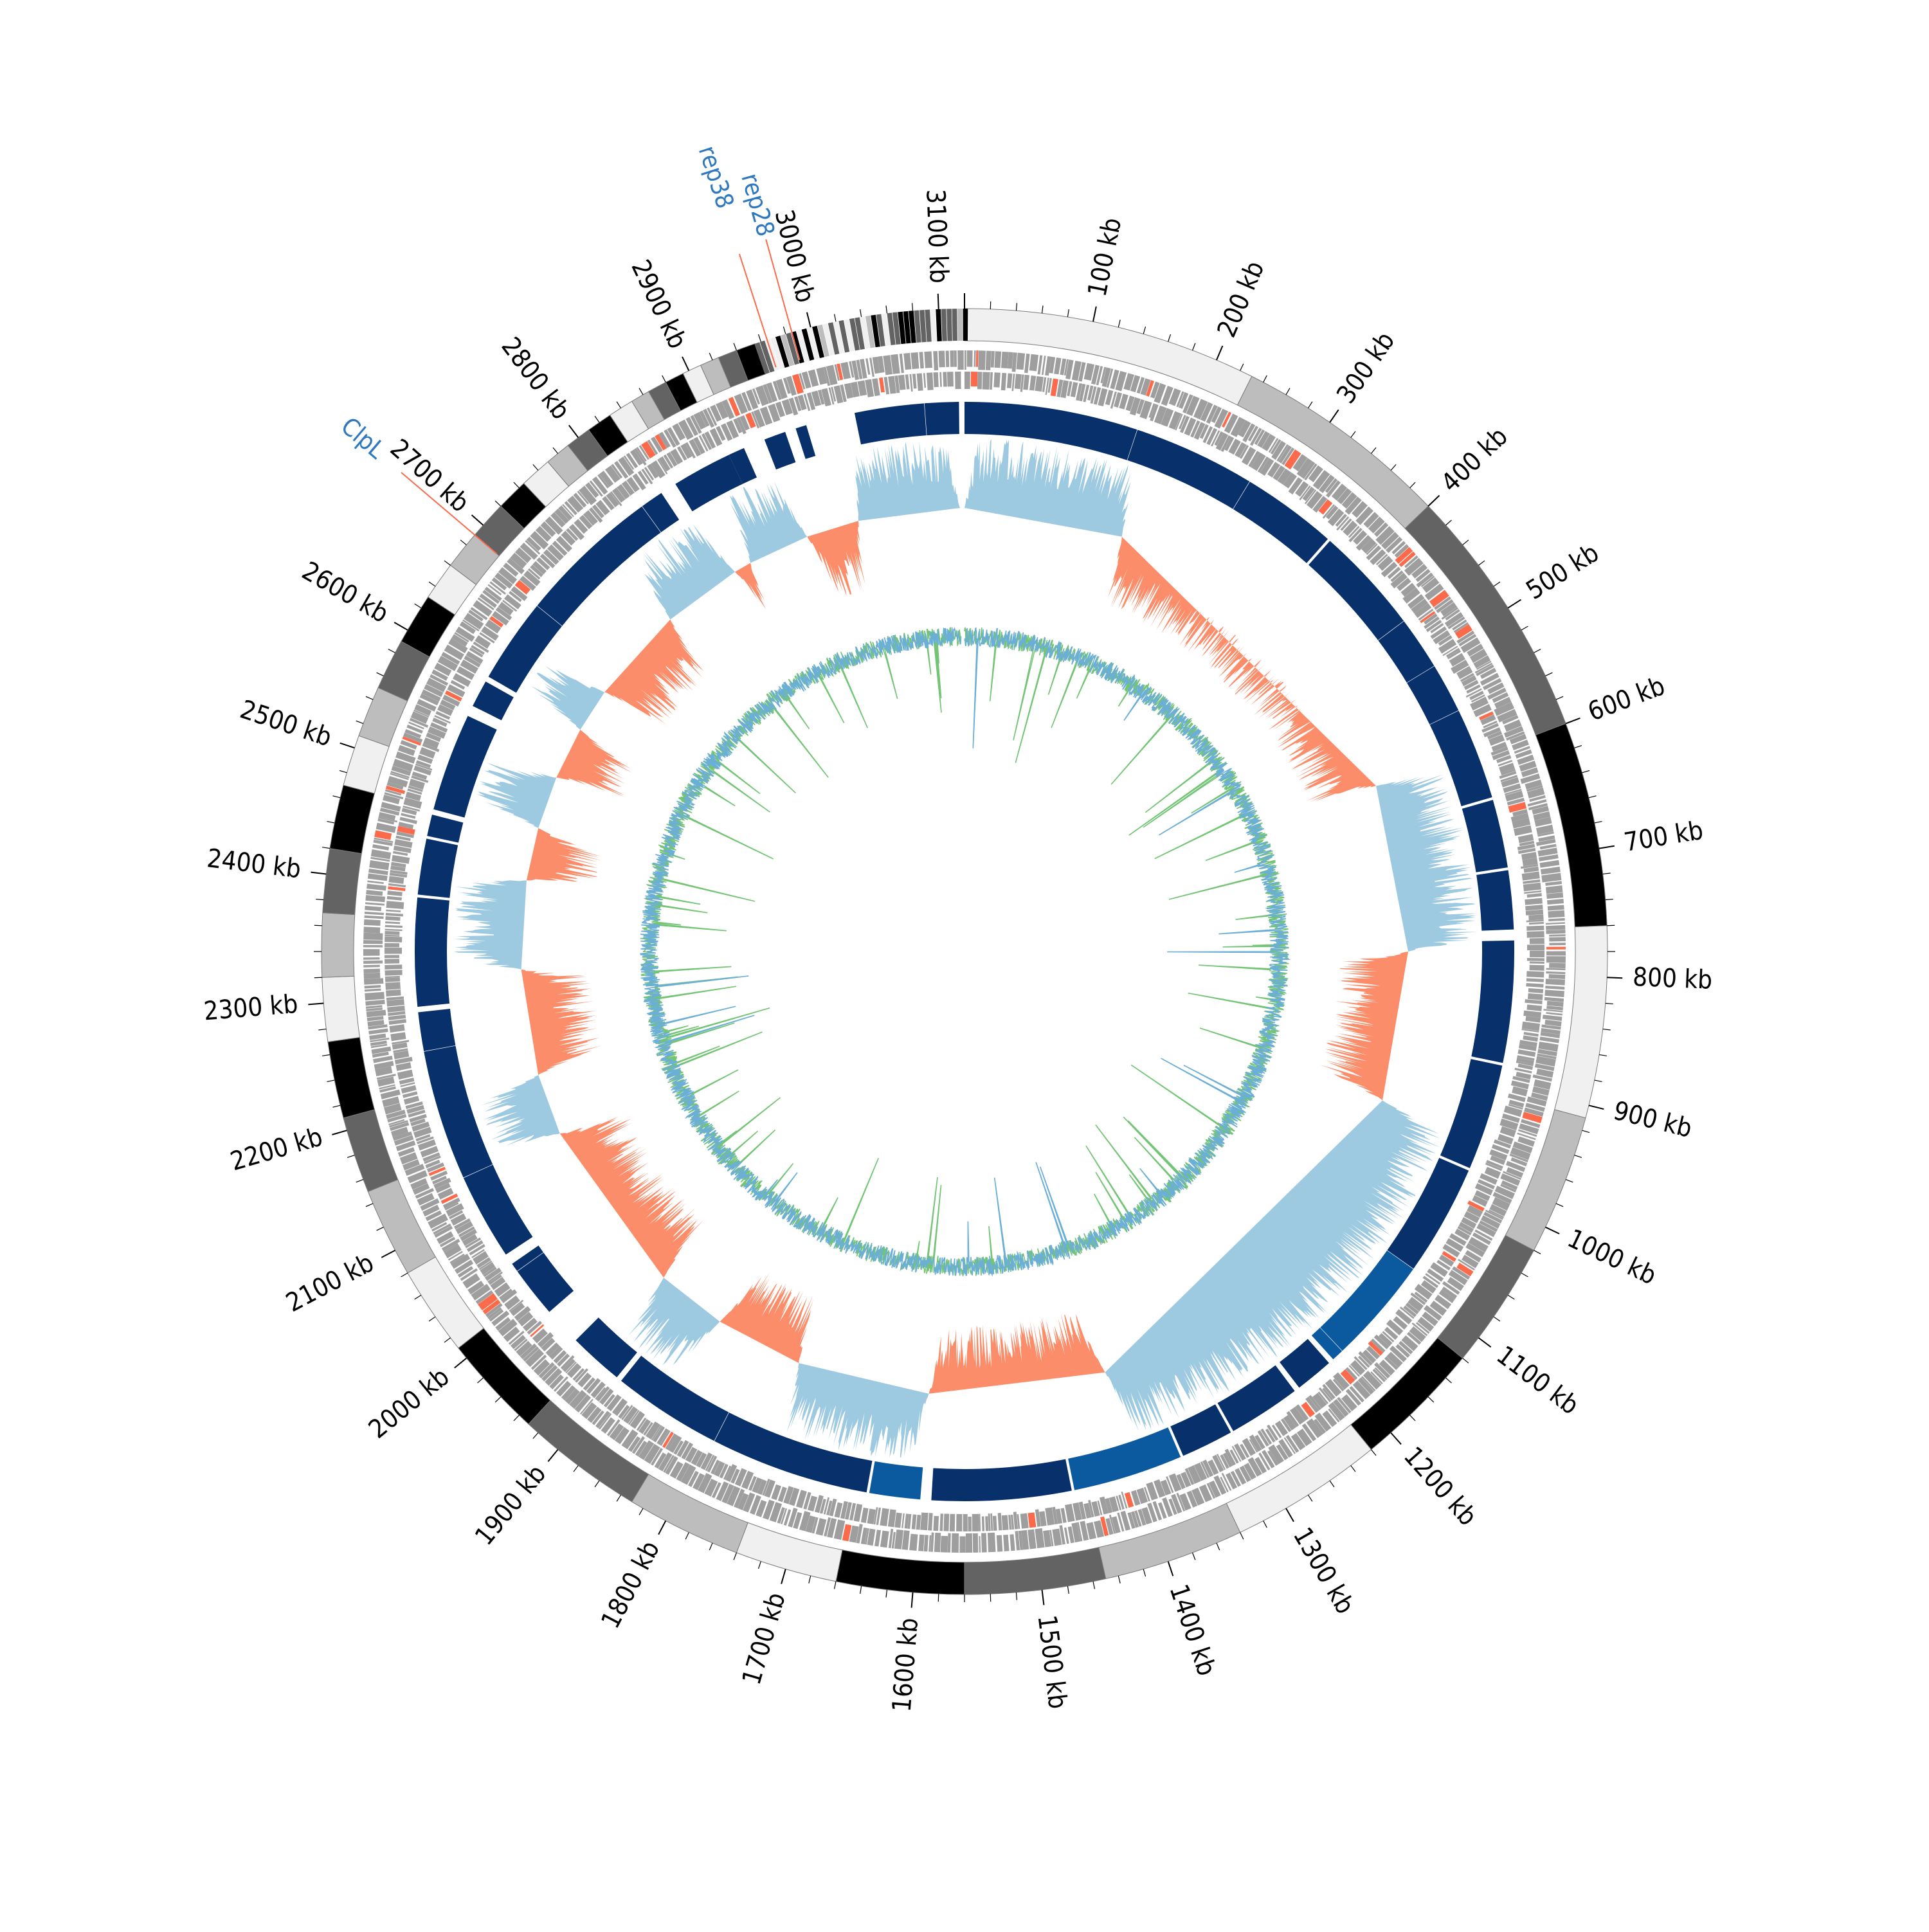  I want to click on tick-label: 2500 kb, so click(286, 724).